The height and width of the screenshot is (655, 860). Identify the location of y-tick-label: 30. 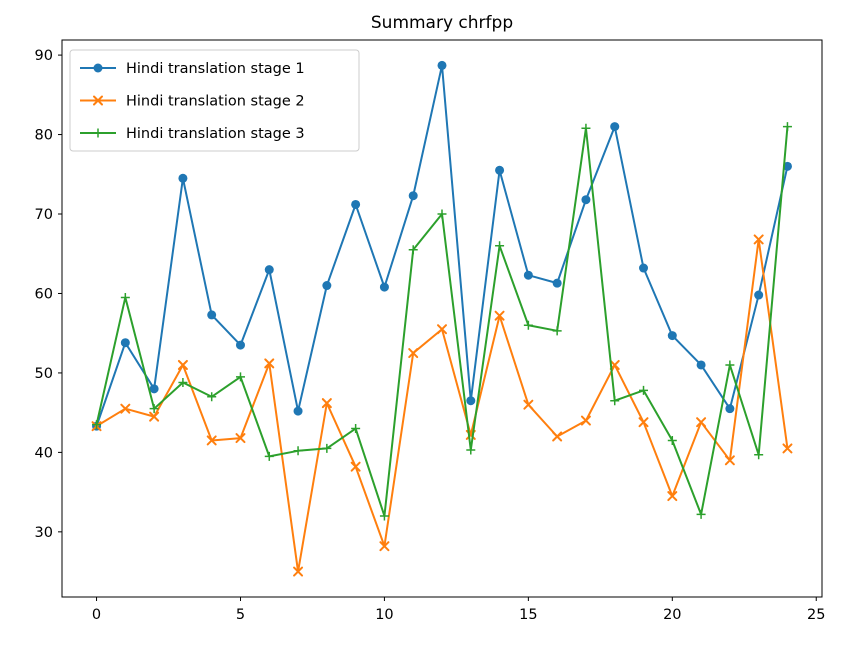
(44, 533).